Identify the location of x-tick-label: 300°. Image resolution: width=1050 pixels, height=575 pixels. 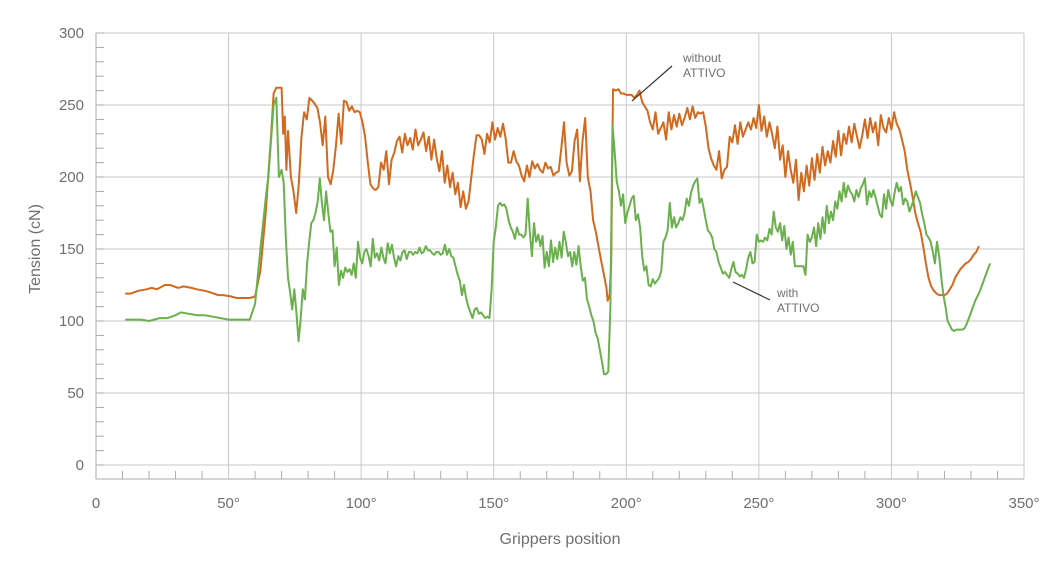
(891, 503).